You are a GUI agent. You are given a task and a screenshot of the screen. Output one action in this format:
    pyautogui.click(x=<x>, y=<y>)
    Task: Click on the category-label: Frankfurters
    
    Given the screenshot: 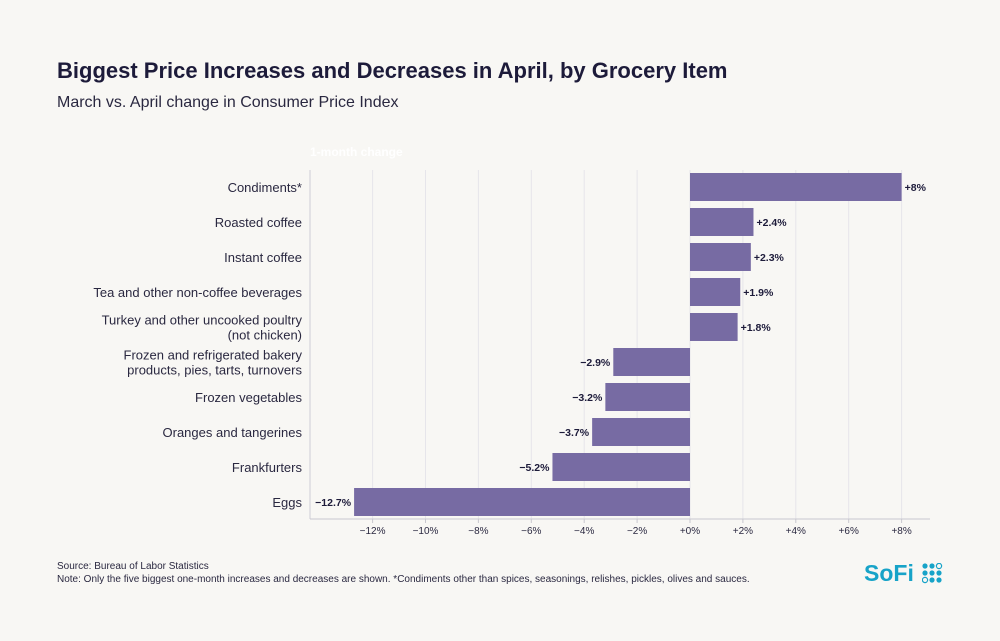 What is the action you would take?
    pyautogui.click(x=267, y=467)
    